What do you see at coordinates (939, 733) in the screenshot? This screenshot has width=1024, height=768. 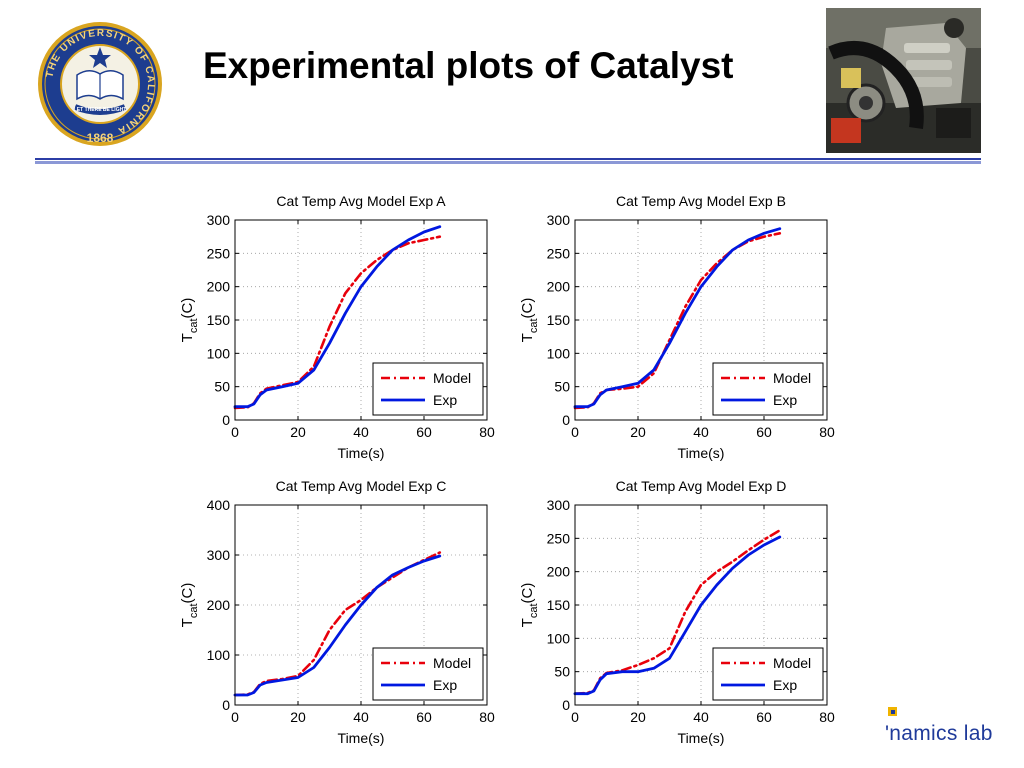 I see `lab-logo-text: 'namics lab` at bounding box center [939, 733].